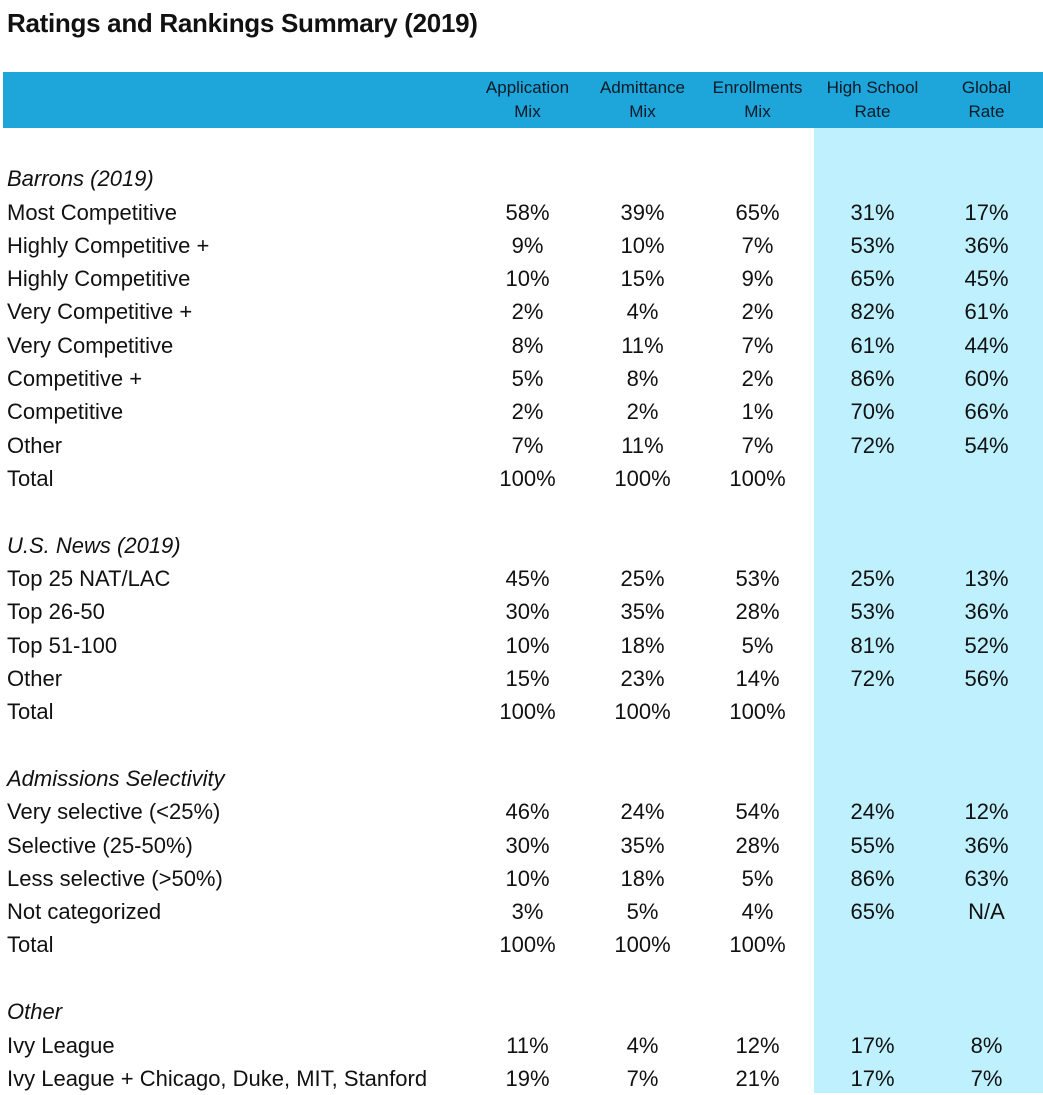  What do you see at coordinates (986, 278) in the screenshot?
I see `cell-global-rate: 45%` at bounding box center [986, 278].